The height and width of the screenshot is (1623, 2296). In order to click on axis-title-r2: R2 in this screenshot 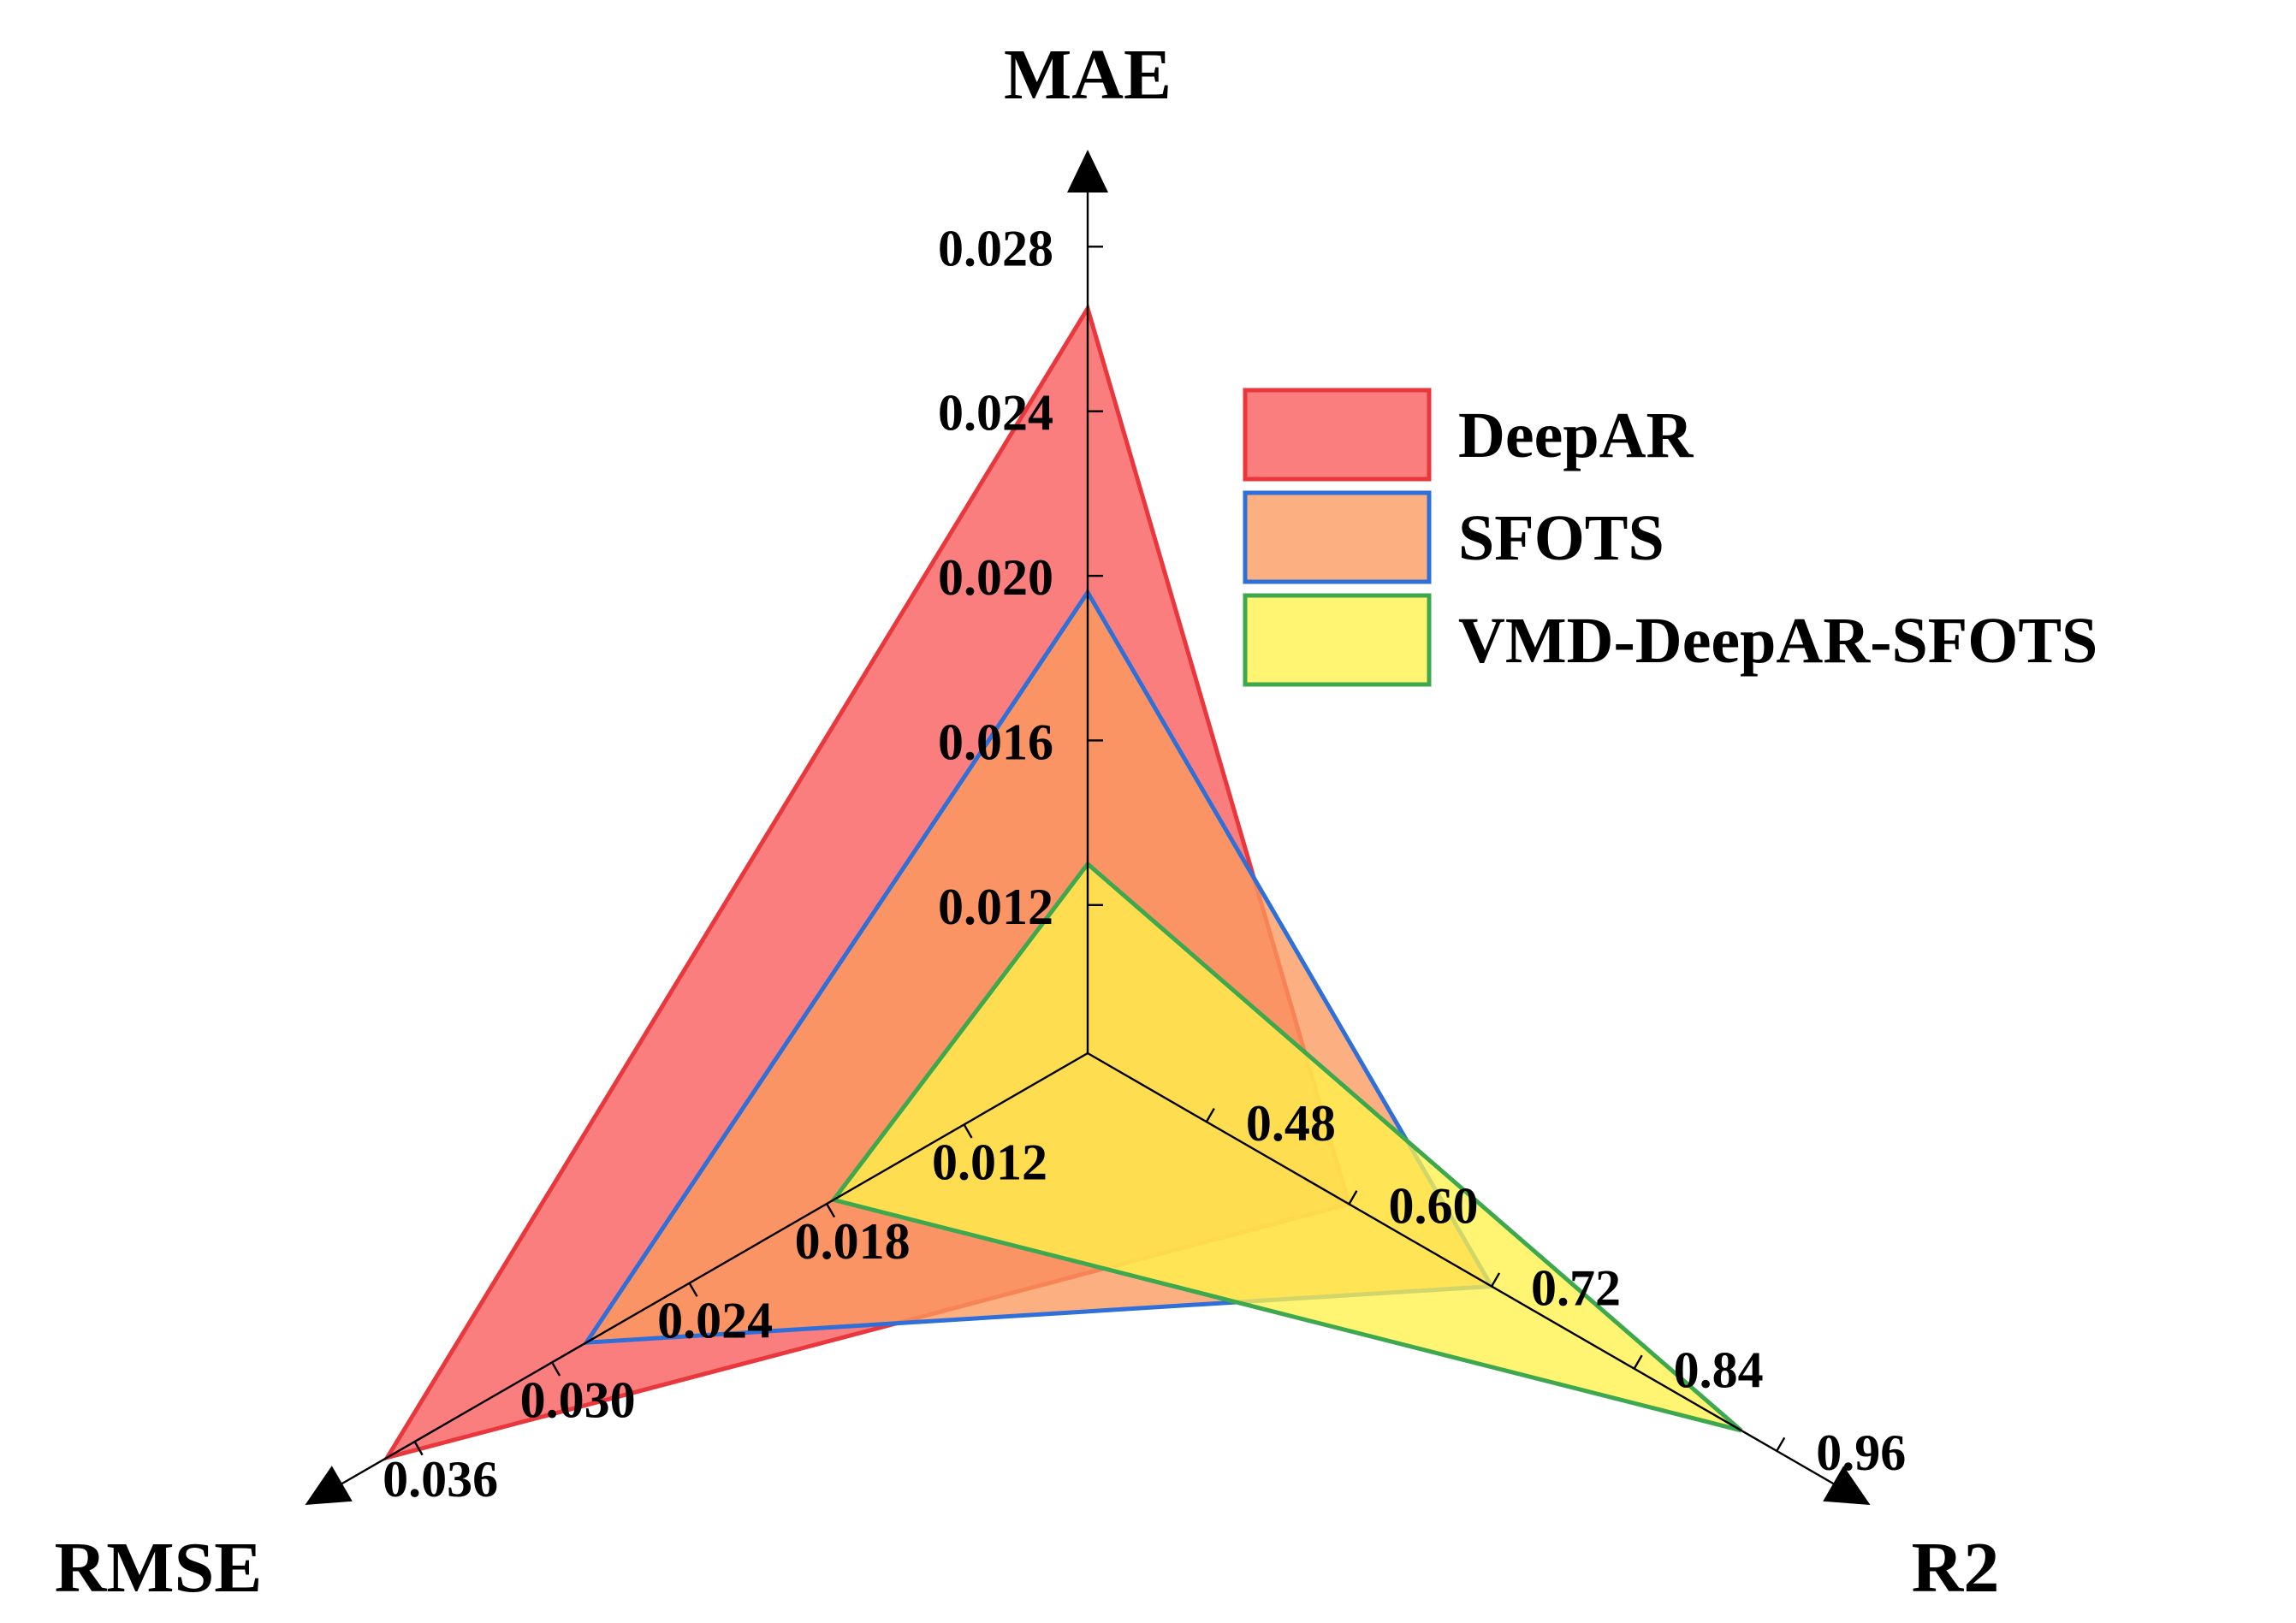, I will do `click(1956, 1568)`.